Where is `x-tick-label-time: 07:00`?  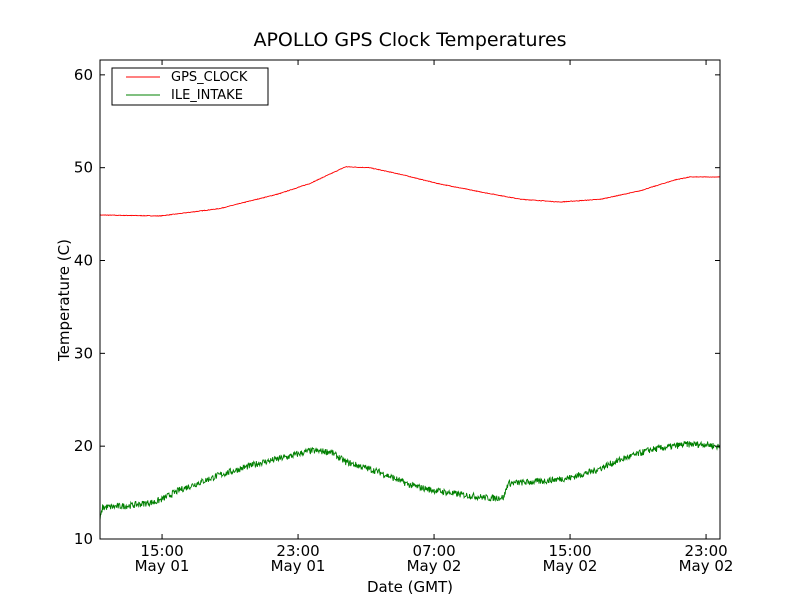
x-tick-label-time: 07:00 is located at coordinates (433, 551).